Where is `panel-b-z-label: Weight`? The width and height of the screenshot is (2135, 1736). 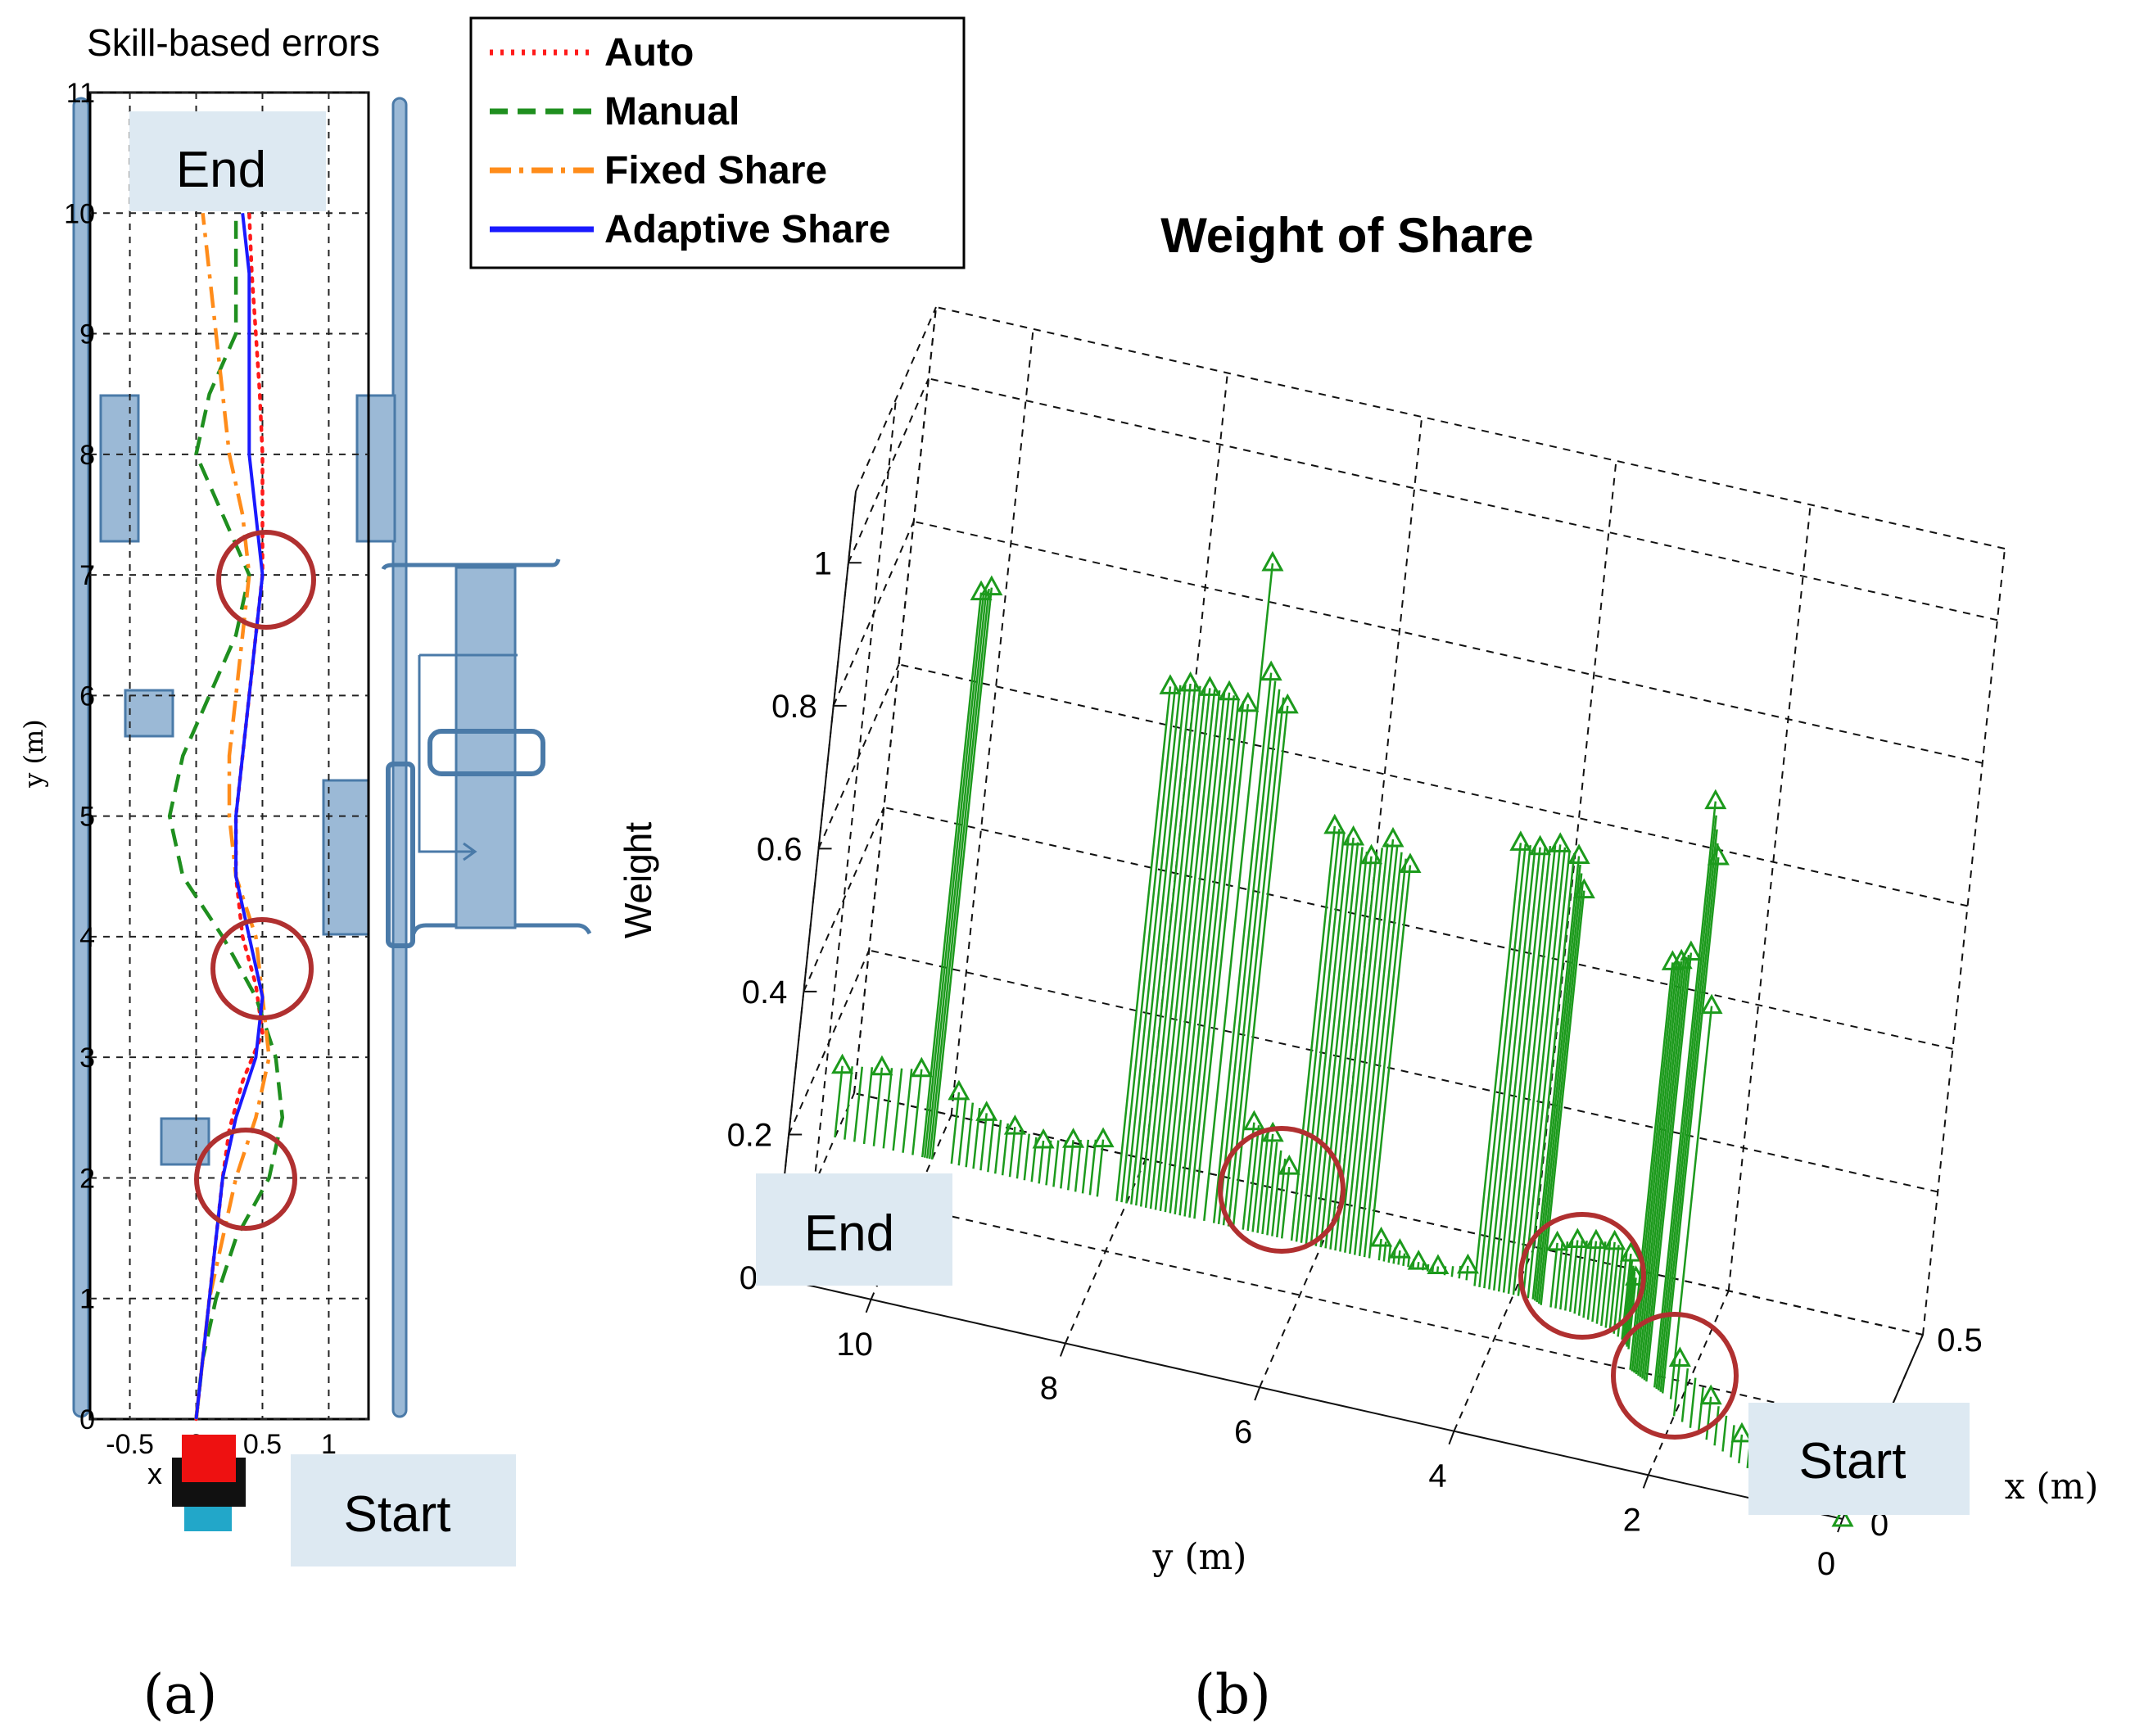
panel-b-z-label: Weight is located at coordinates (638, 880).